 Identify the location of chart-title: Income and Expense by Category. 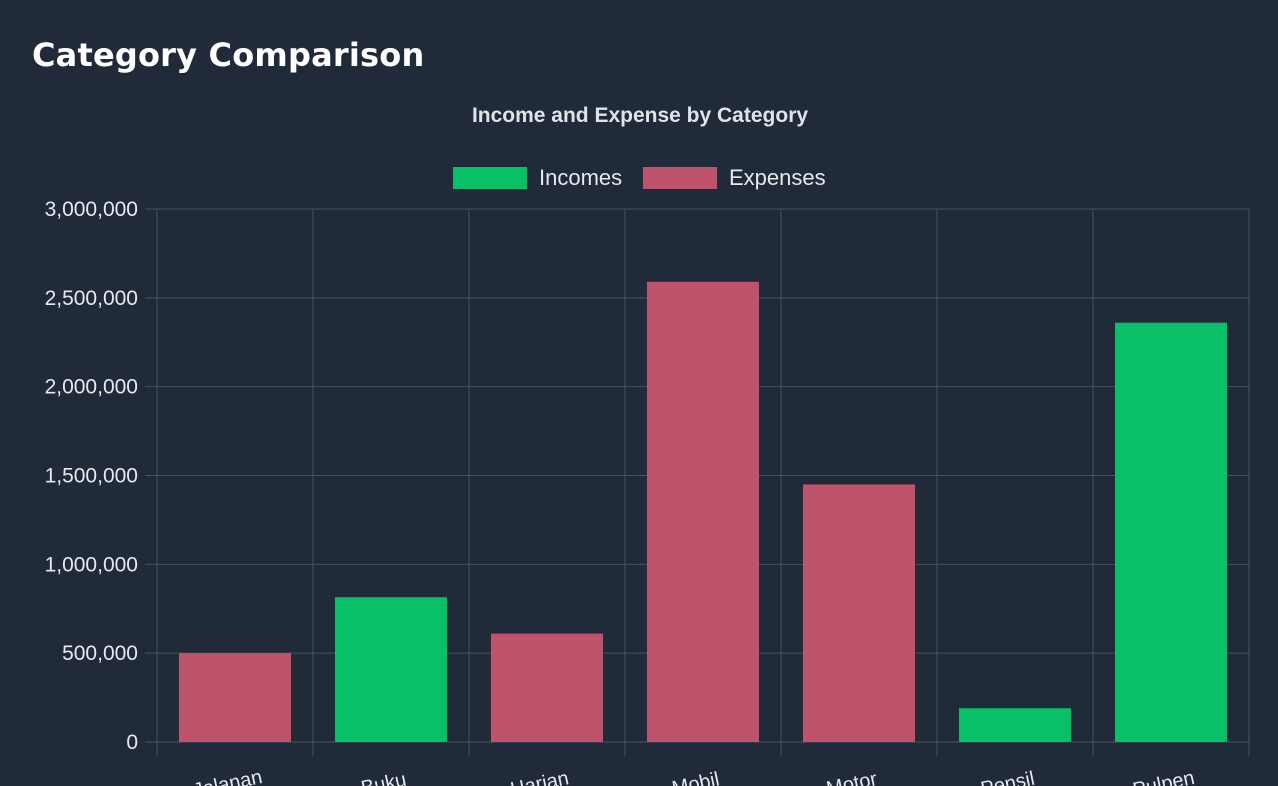
(640, 115).